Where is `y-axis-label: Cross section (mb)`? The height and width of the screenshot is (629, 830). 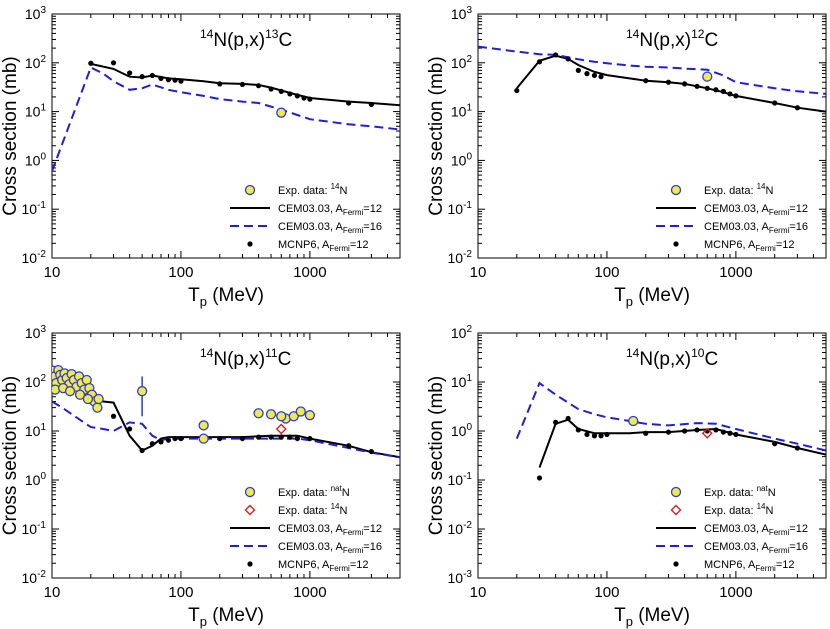 y-axis-label: Cross section (mb) is located at coordinates (10, 135).